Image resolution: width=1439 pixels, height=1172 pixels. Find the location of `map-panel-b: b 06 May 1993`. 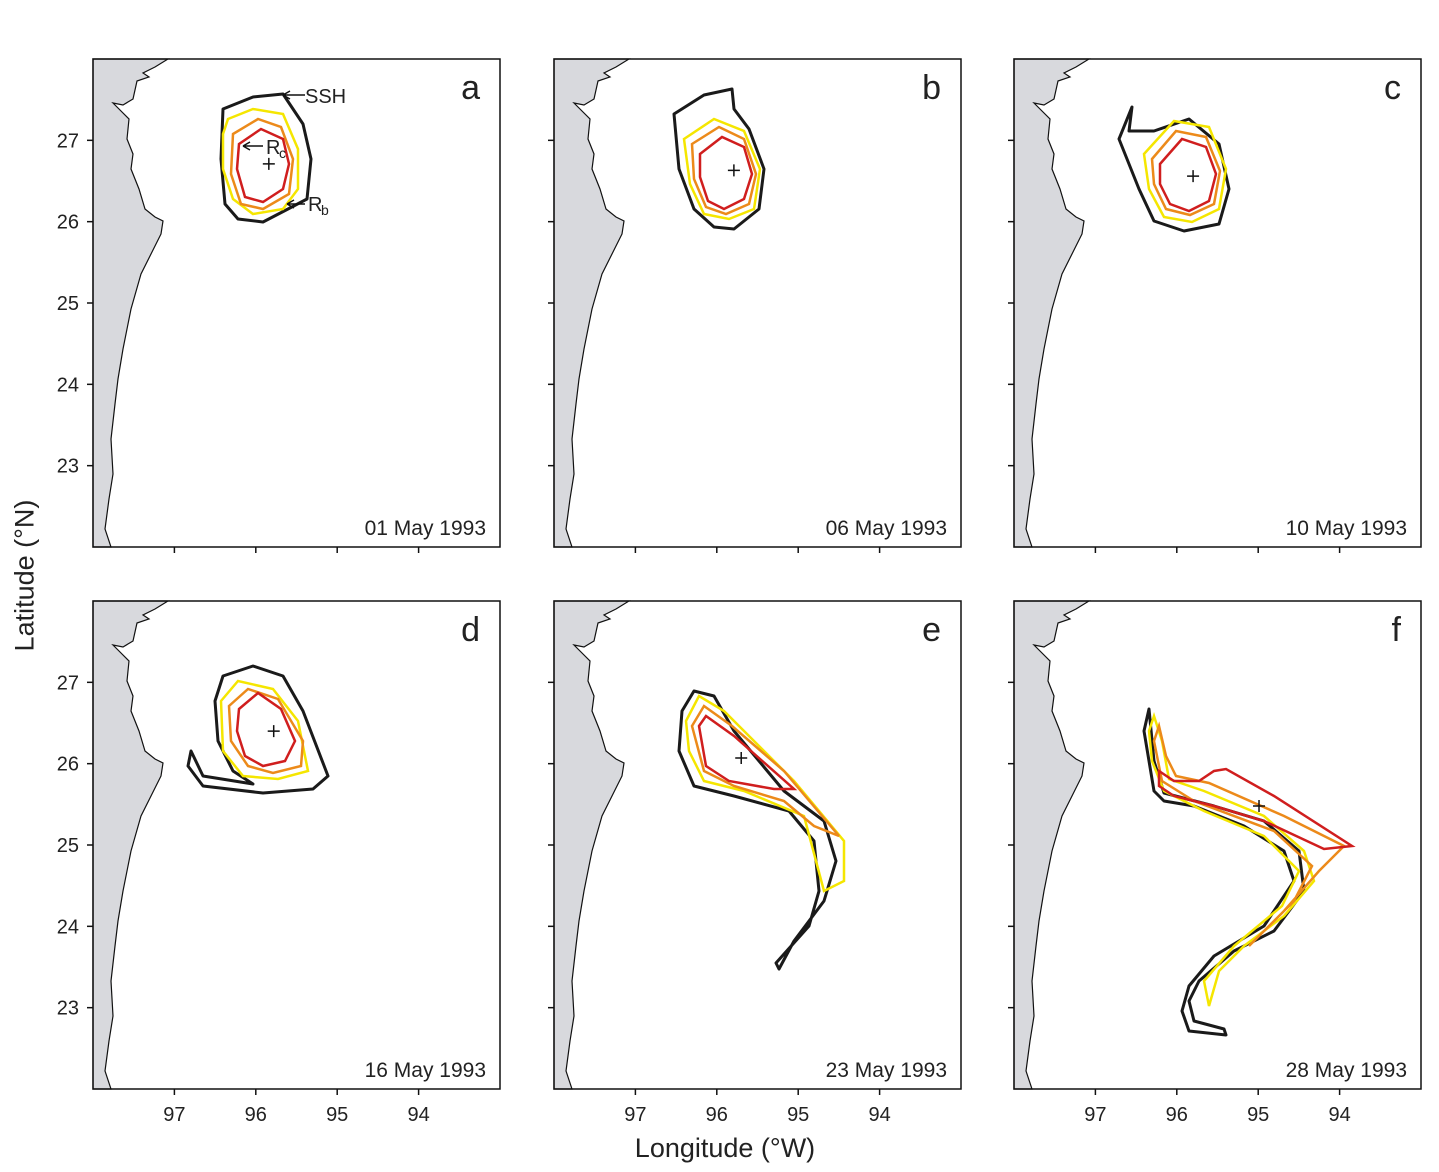

map-panel-b: b 06 May 1993 is located at coordinates (755, 305).